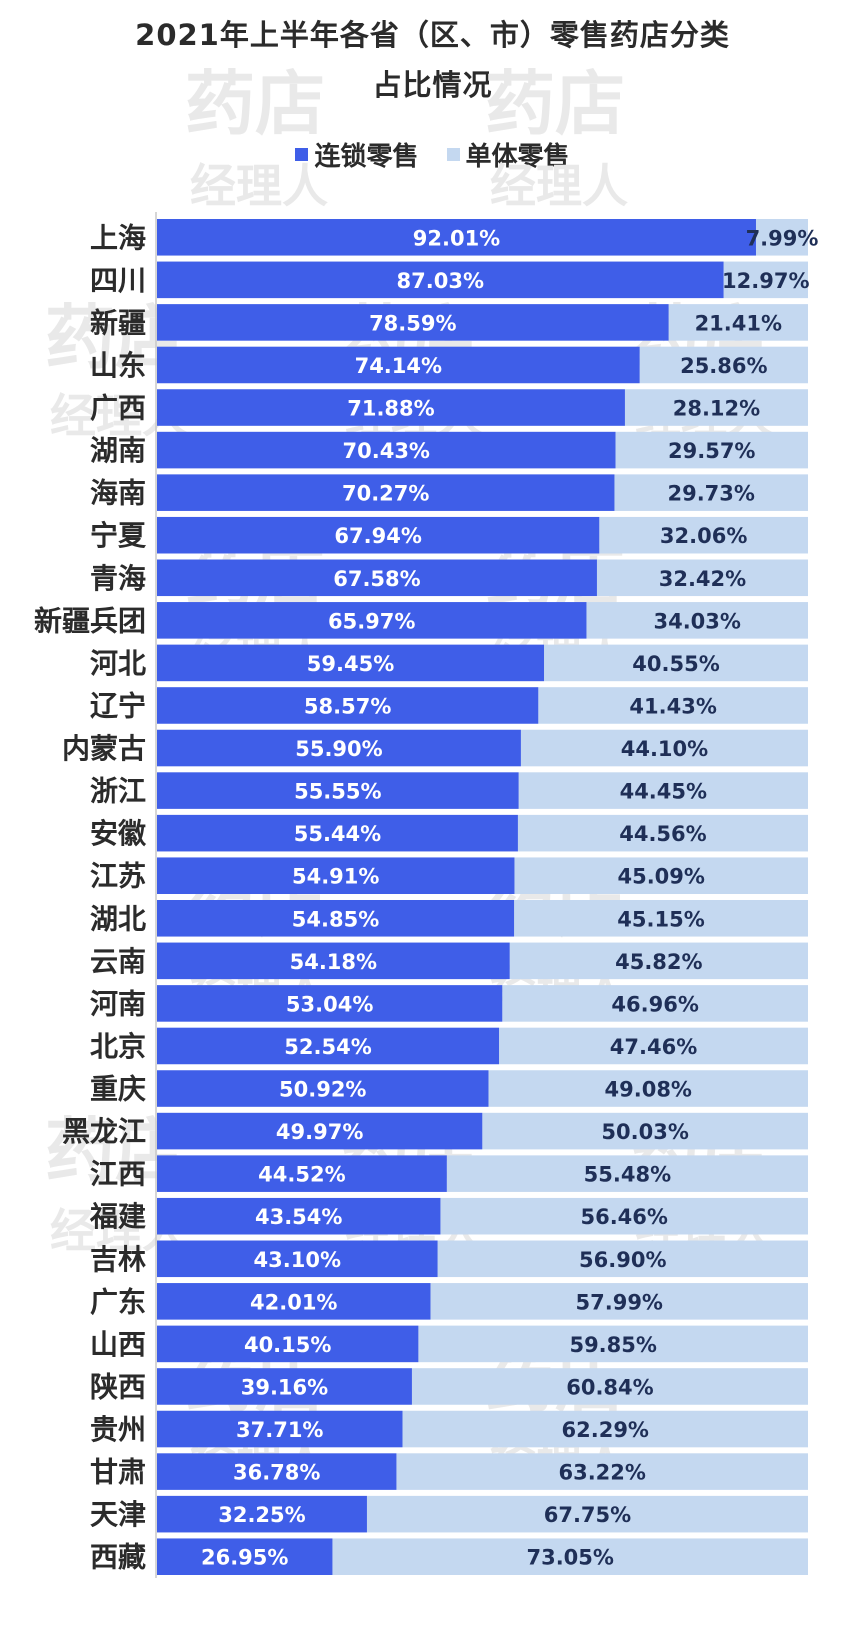  Describe the element at coordinates (329, 1004) in the screenshot. I see `data-label-chain: 53.04%` at that location.